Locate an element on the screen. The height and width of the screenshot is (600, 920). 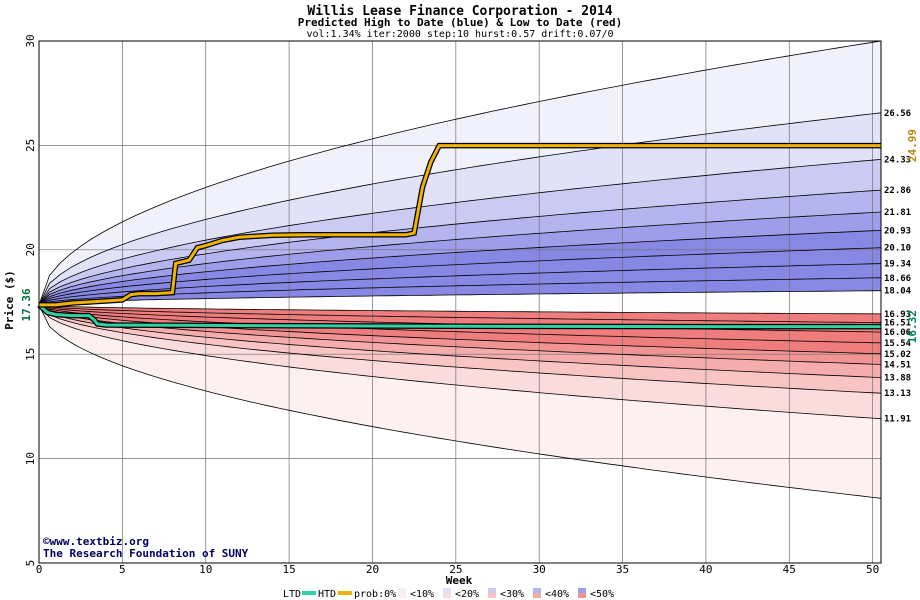
start-price-label: 17.36 is located at coordinates (26, 304).